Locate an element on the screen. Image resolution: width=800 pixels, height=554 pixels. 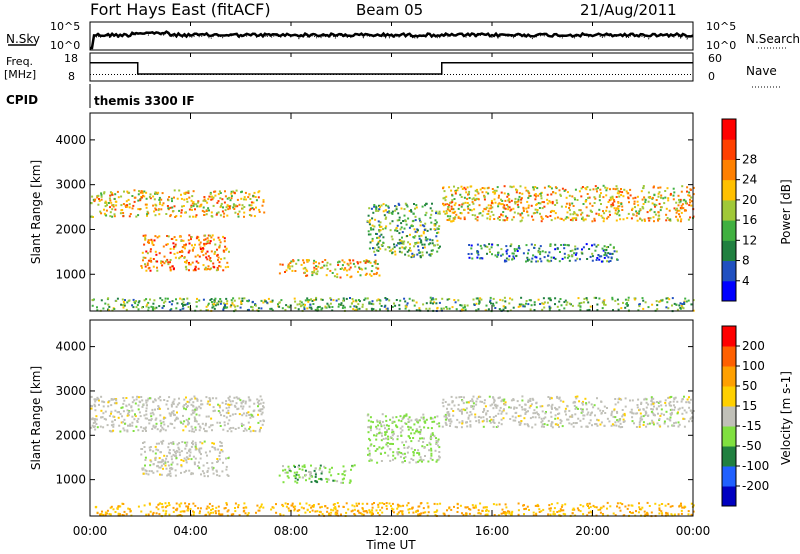
noise-sky-label: N.Sky is located at coordinates (23, 39).